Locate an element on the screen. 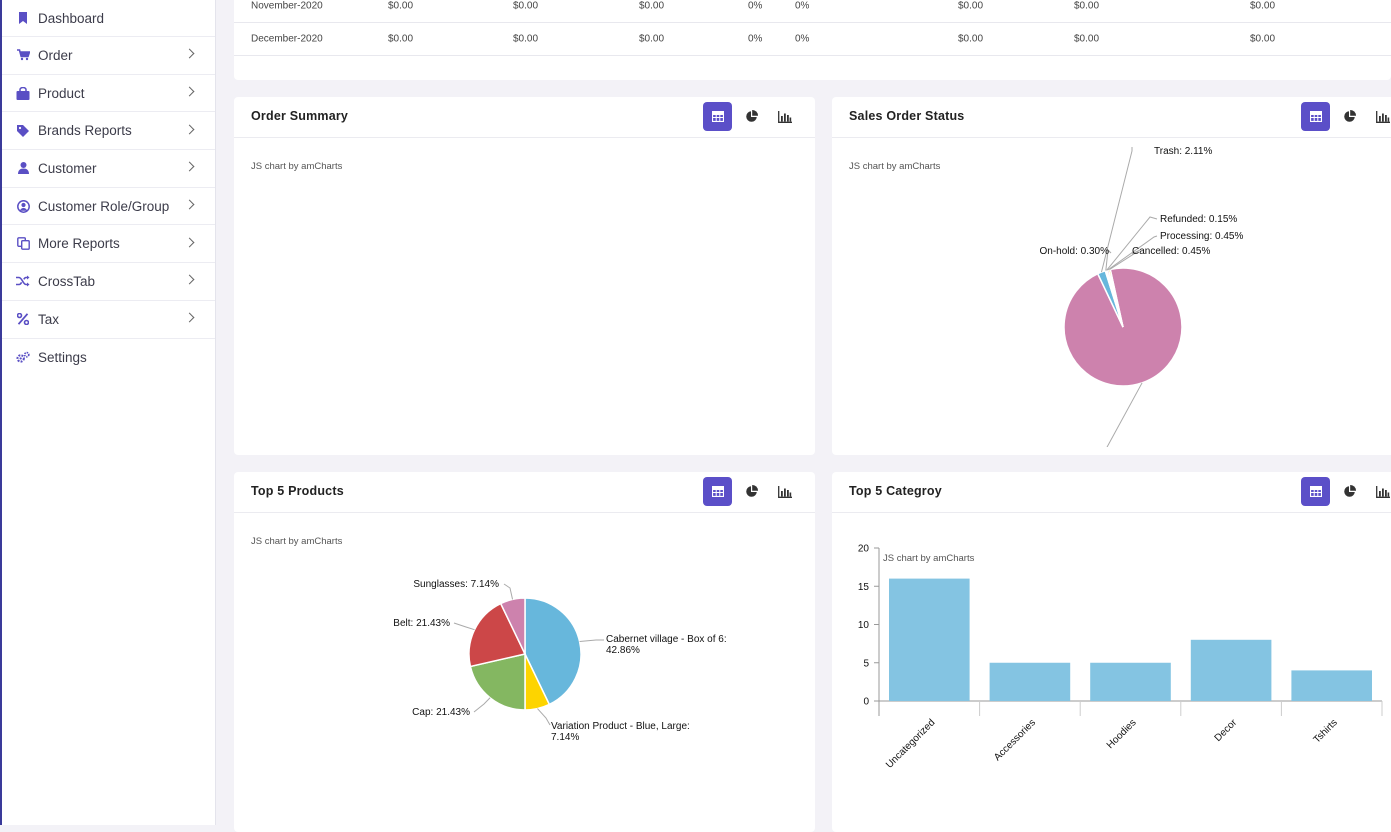 Image resolution: width=1391 pixels, height=832 pixels. pie-slice-label: Sunglasses: 7.14% is located at coordinates (456, 584).